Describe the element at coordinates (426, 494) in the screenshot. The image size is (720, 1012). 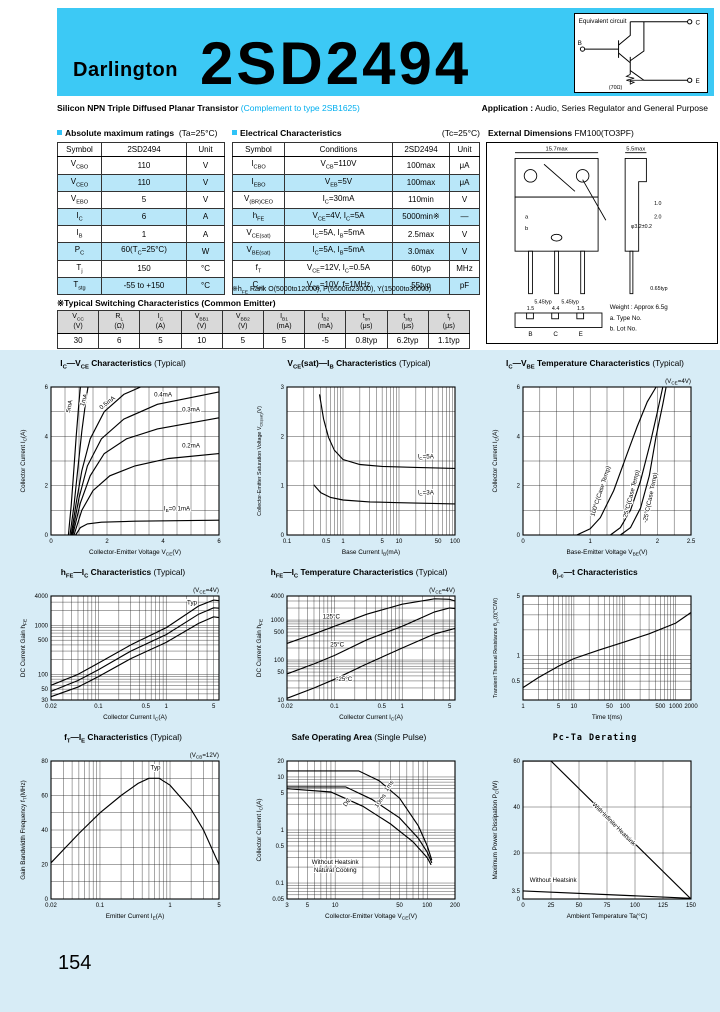
I see `svg-text: IC=3A` at that location.